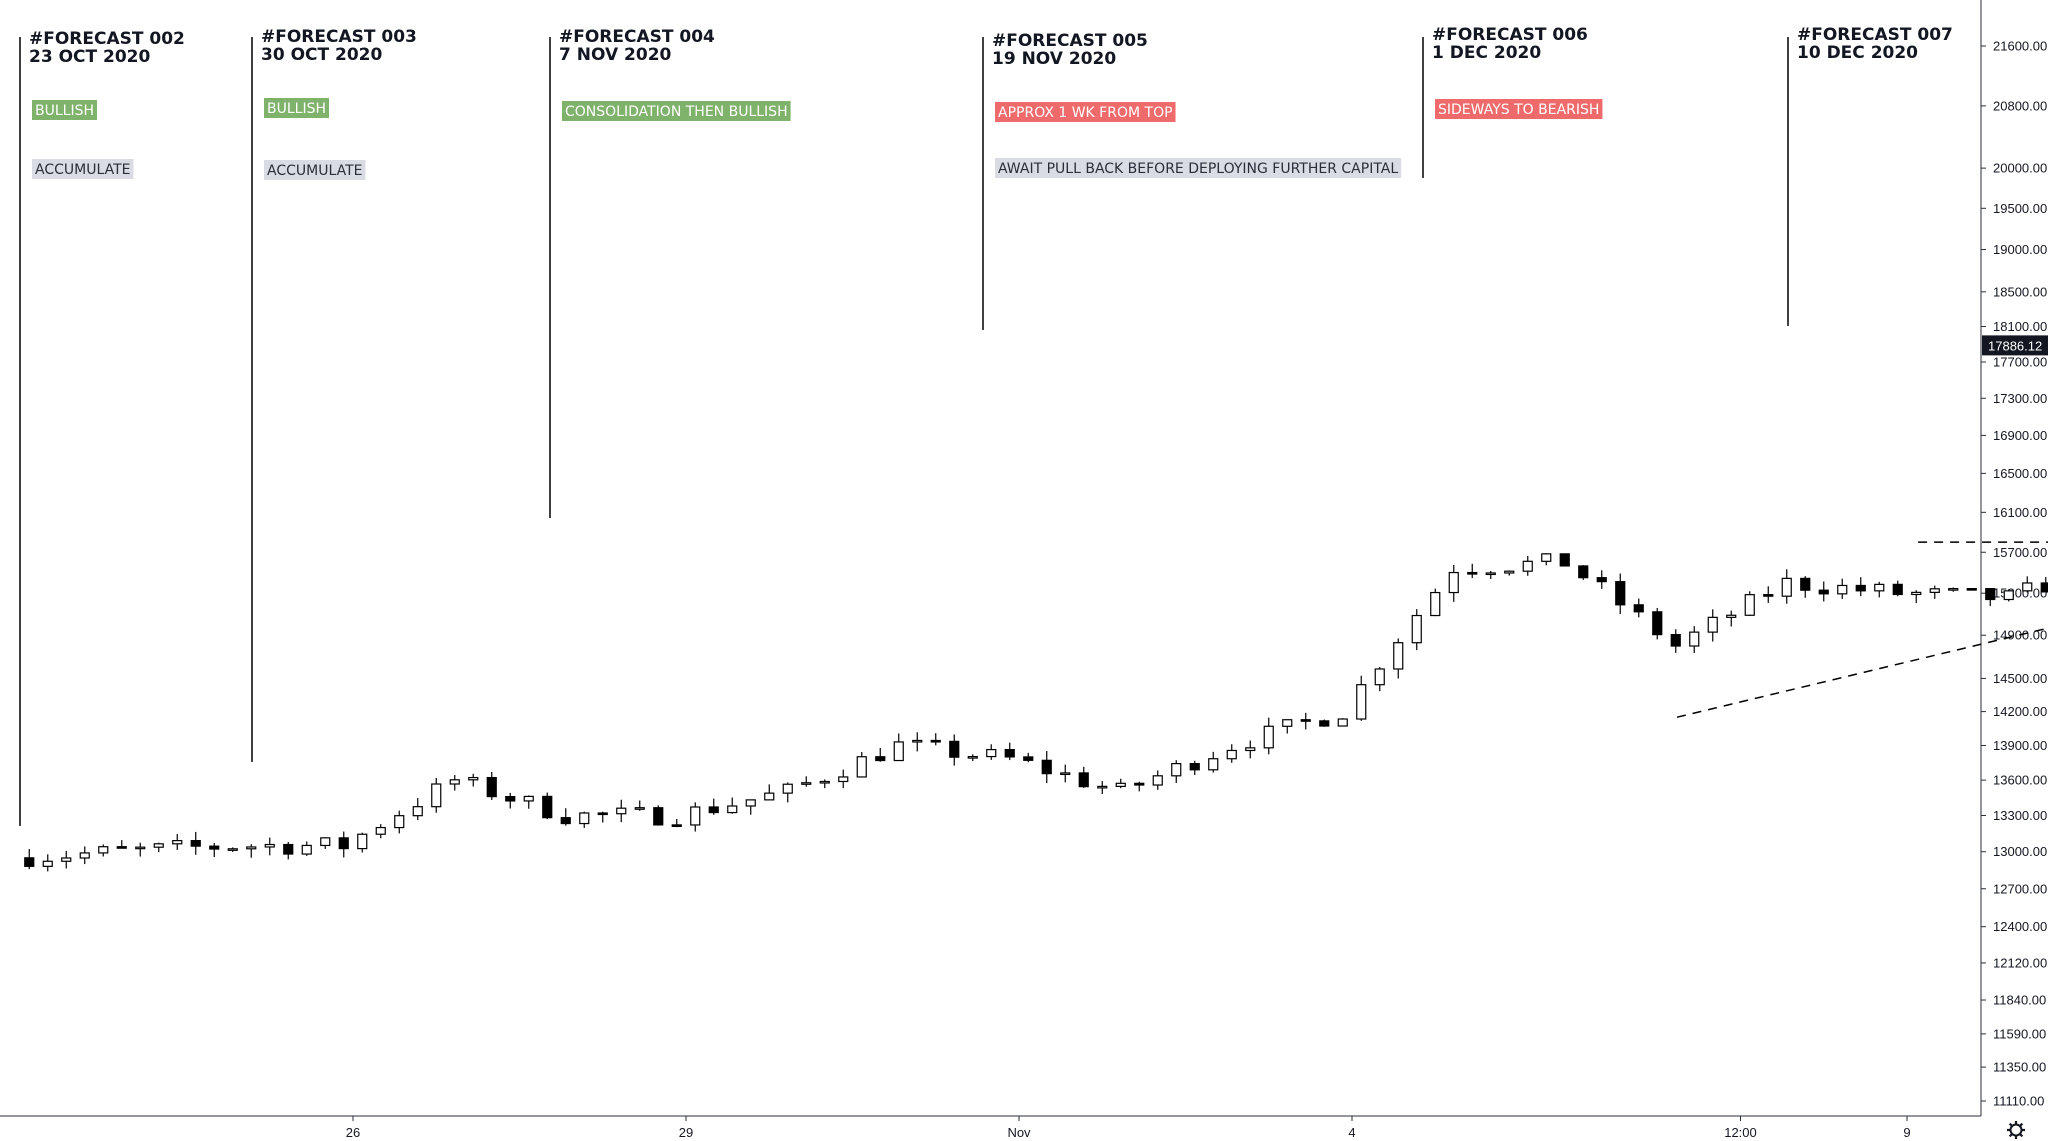 The image size is (2048, 1141). Describe the element at coordinates (1510, 35) in the screenshot. I see `forecast-title: #FORECAST 006` at that location.